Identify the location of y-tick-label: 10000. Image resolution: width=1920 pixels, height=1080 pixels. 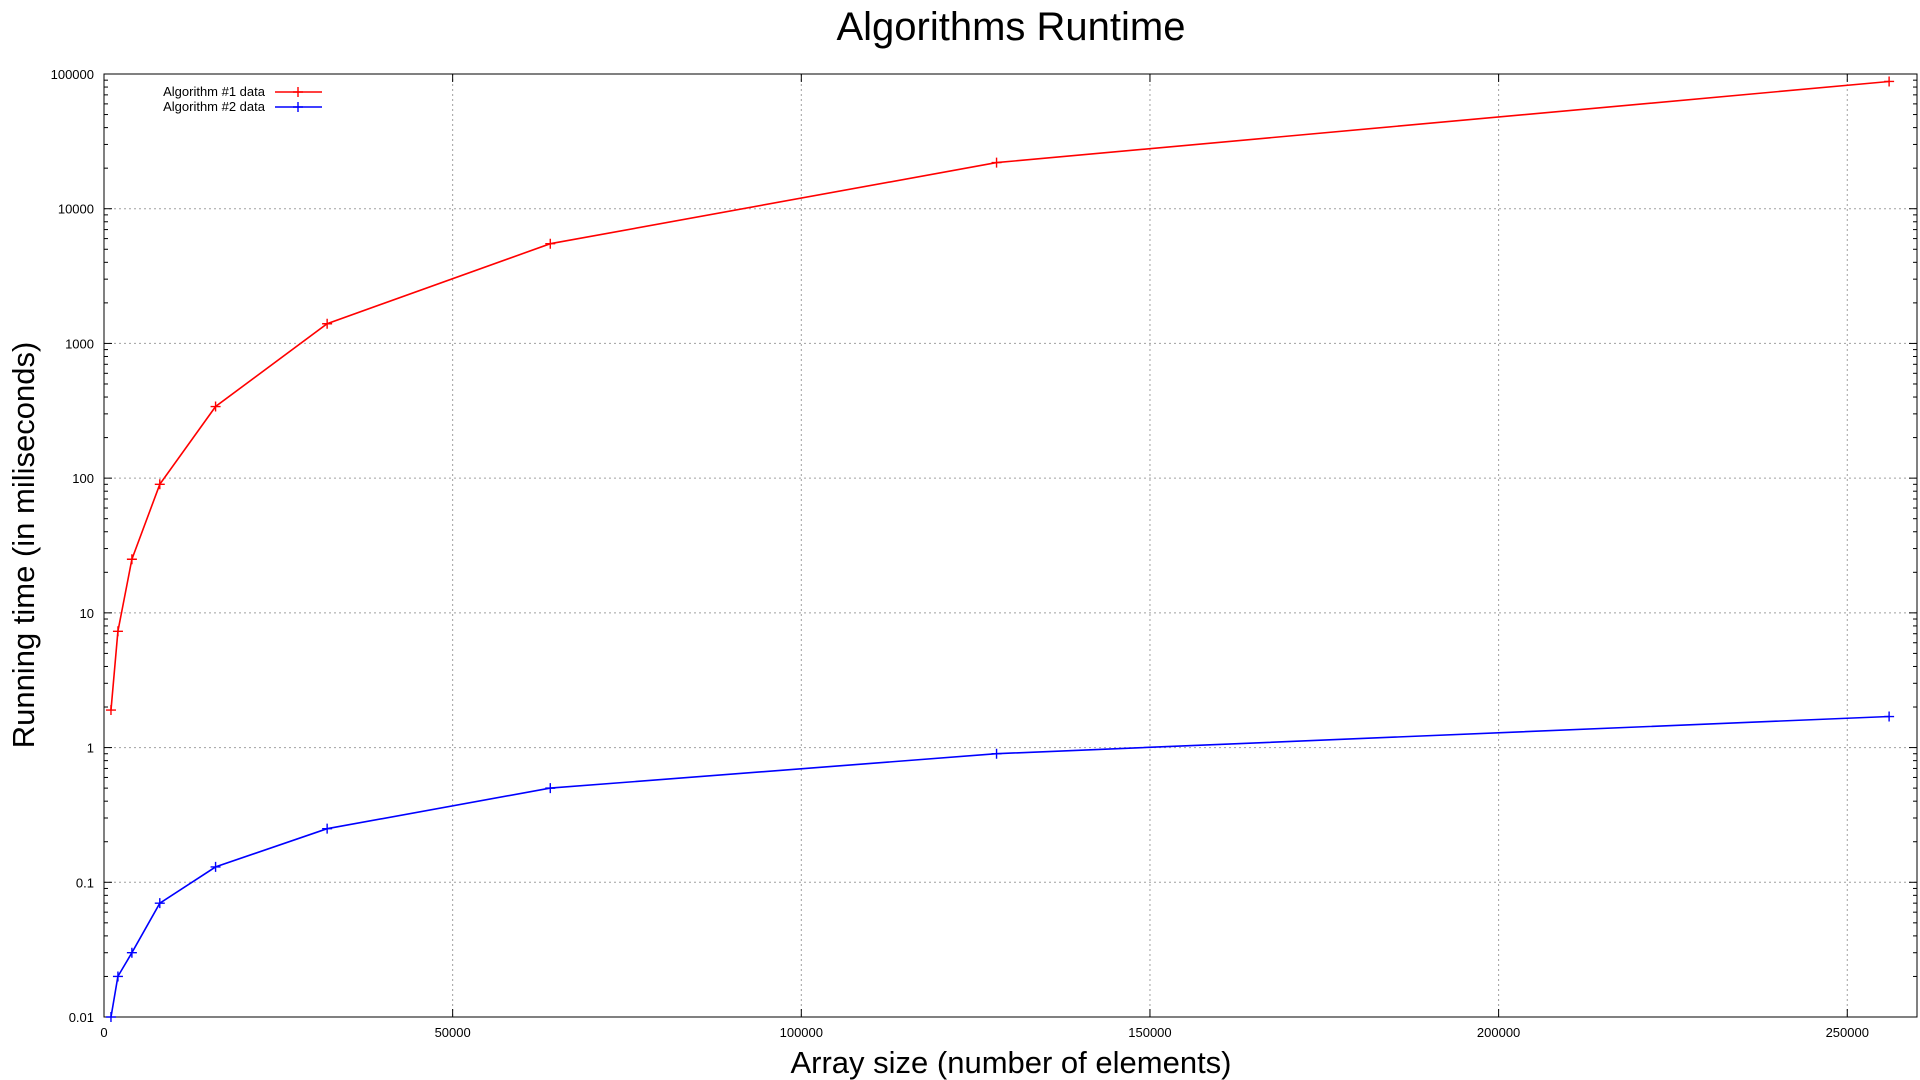
(76, 209).